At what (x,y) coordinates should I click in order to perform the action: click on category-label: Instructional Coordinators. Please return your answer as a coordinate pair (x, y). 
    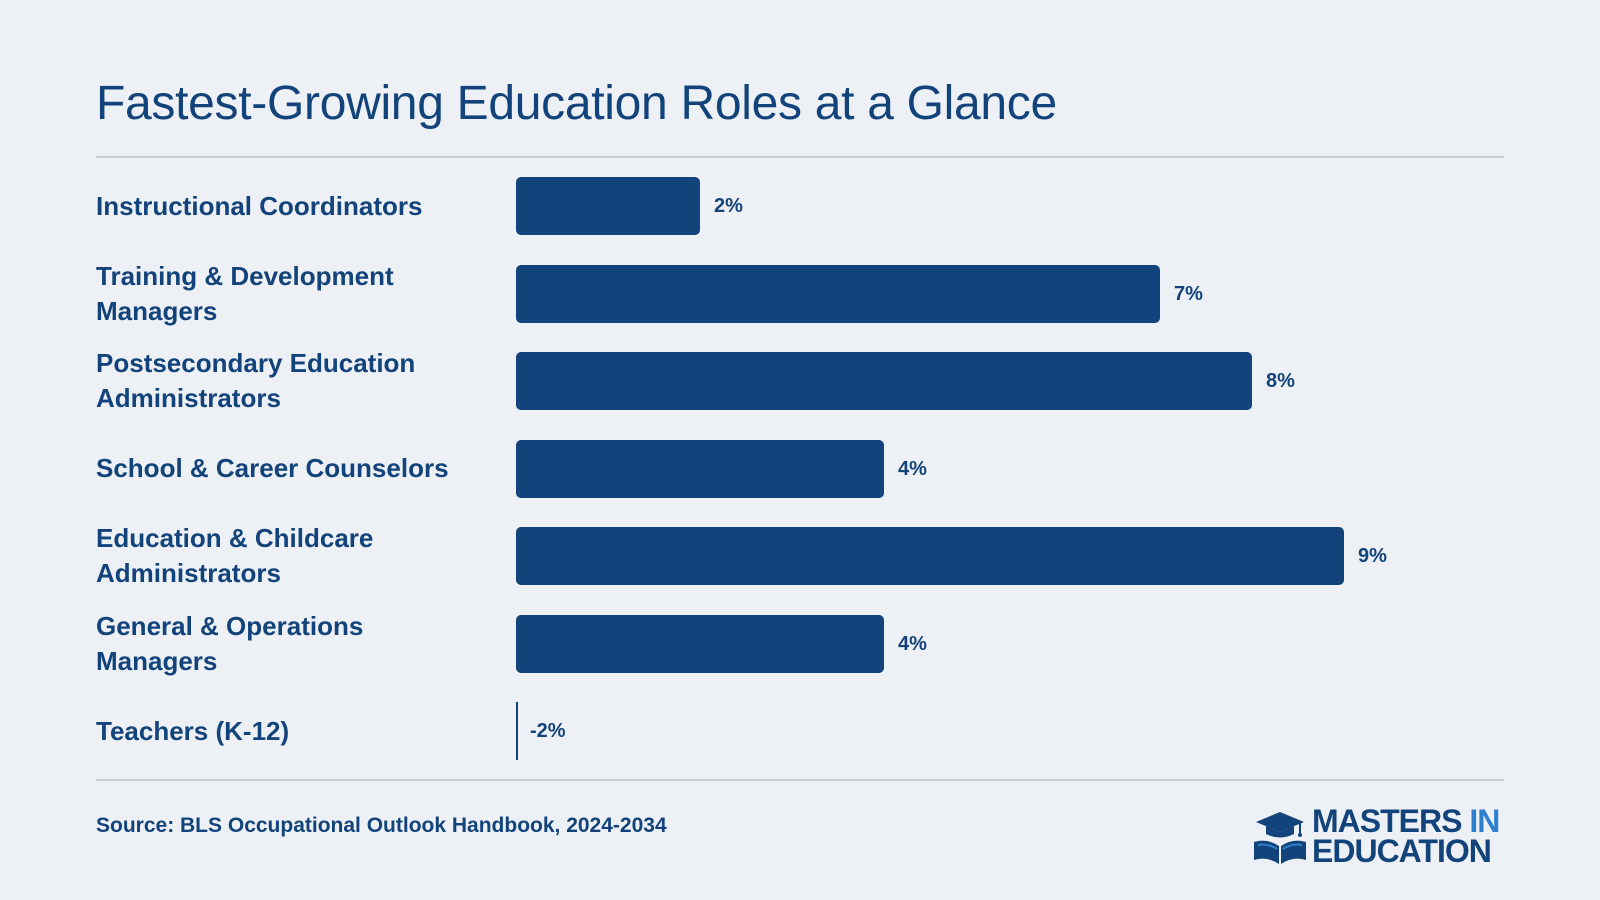
    Looking at the image, I should click on (296, 206).